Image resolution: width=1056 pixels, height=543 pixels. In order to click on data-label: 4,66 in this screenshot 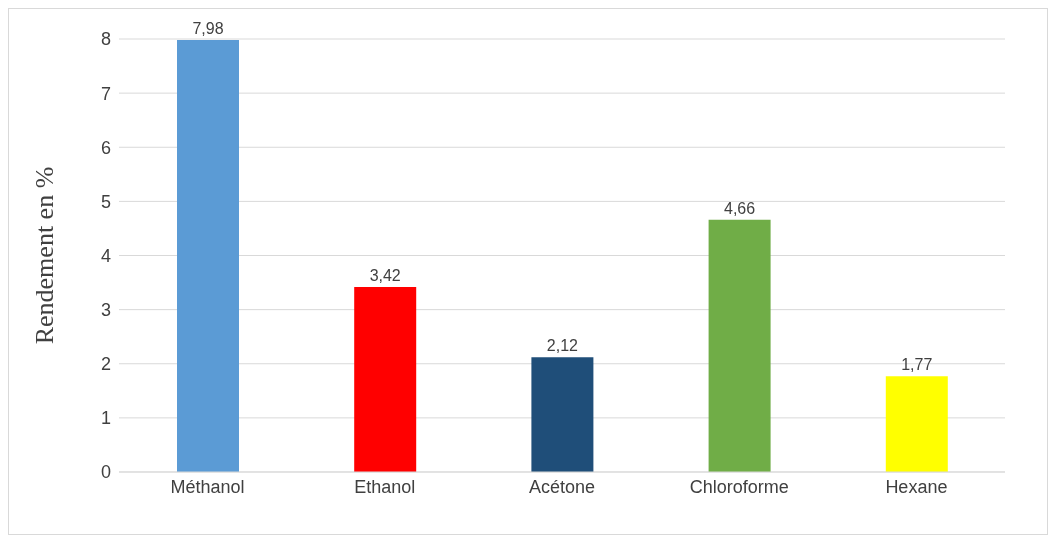, I will do `click(740, 208)`.